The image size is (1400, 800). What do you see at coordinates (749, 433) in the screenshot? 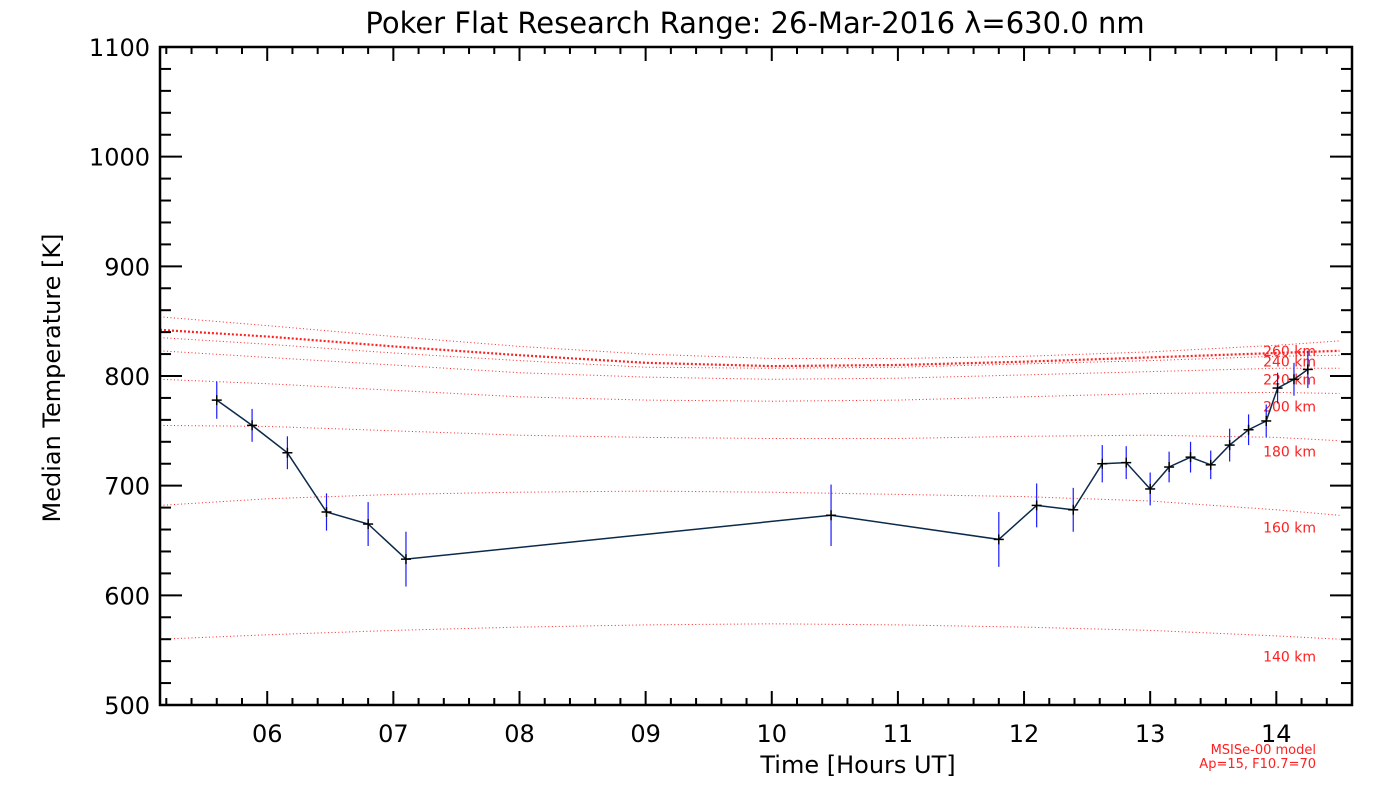
I see `model-curve-180-km` at bounding box center [749, 433].